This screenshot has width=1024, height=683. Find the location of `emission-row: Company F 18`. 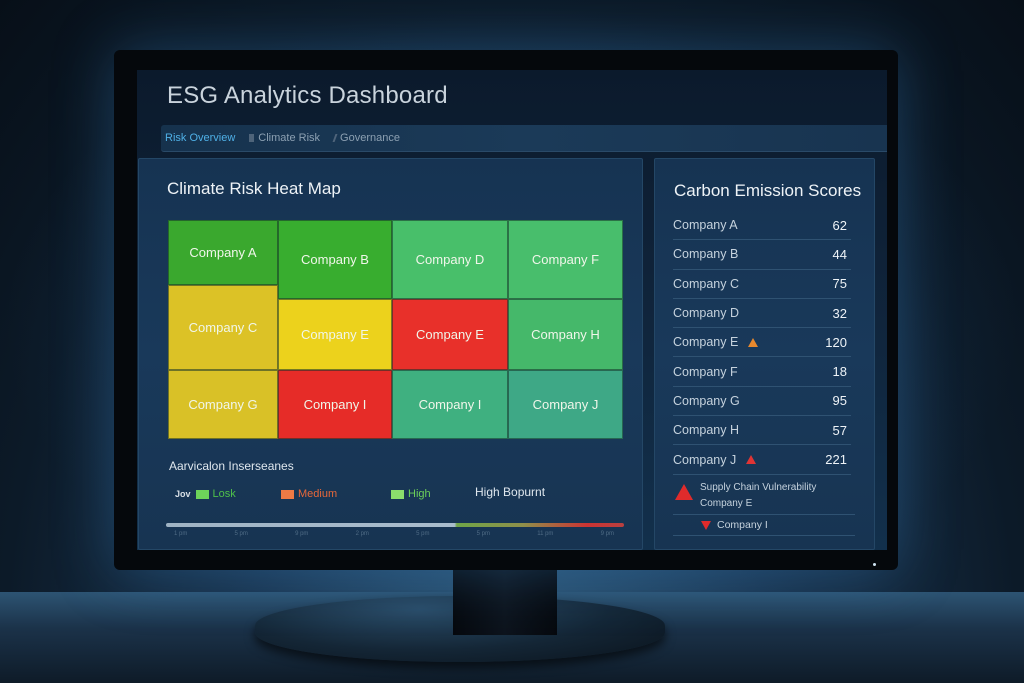

emission-row: Company F 18 is located at coordinates (762, 372).